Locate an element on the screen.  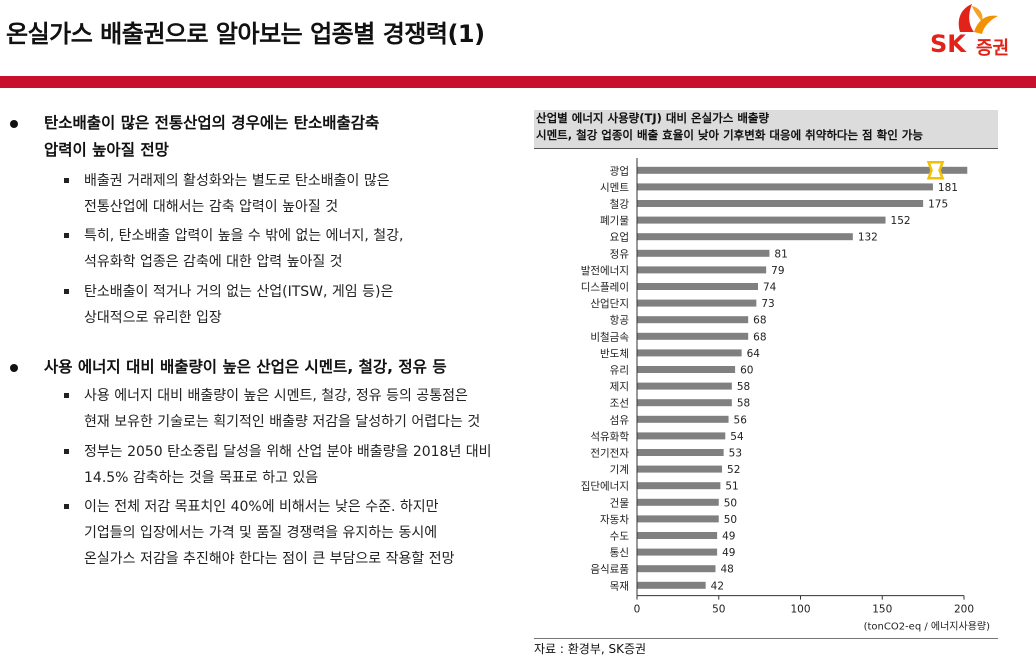
data-label: 175 is located at coordinates (938, 205).